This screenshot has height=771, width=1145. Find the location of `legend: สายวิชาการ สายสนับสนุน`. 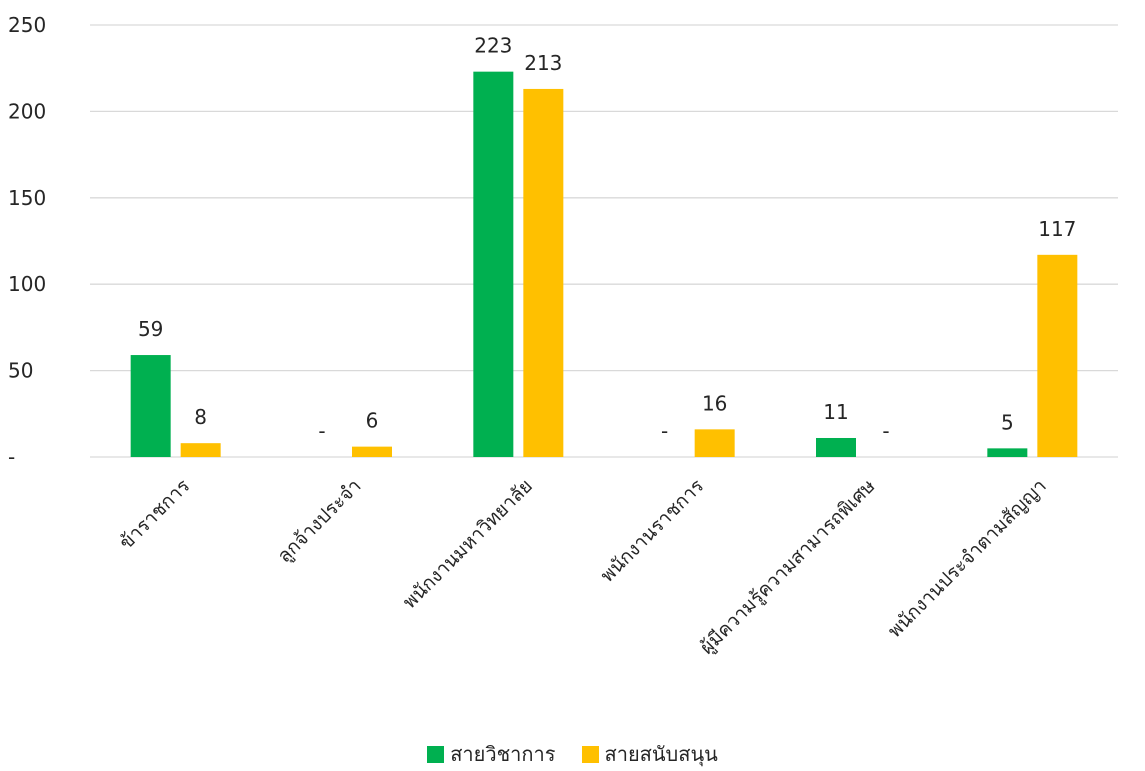

legend: สายวิชาการ สายสนับสนุน is located at coordinates (572, 754).